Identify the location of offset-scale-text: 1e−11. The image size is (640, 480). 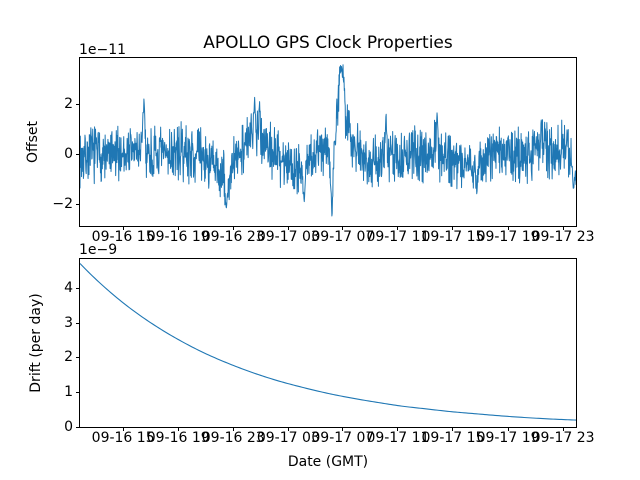
(103, 50).